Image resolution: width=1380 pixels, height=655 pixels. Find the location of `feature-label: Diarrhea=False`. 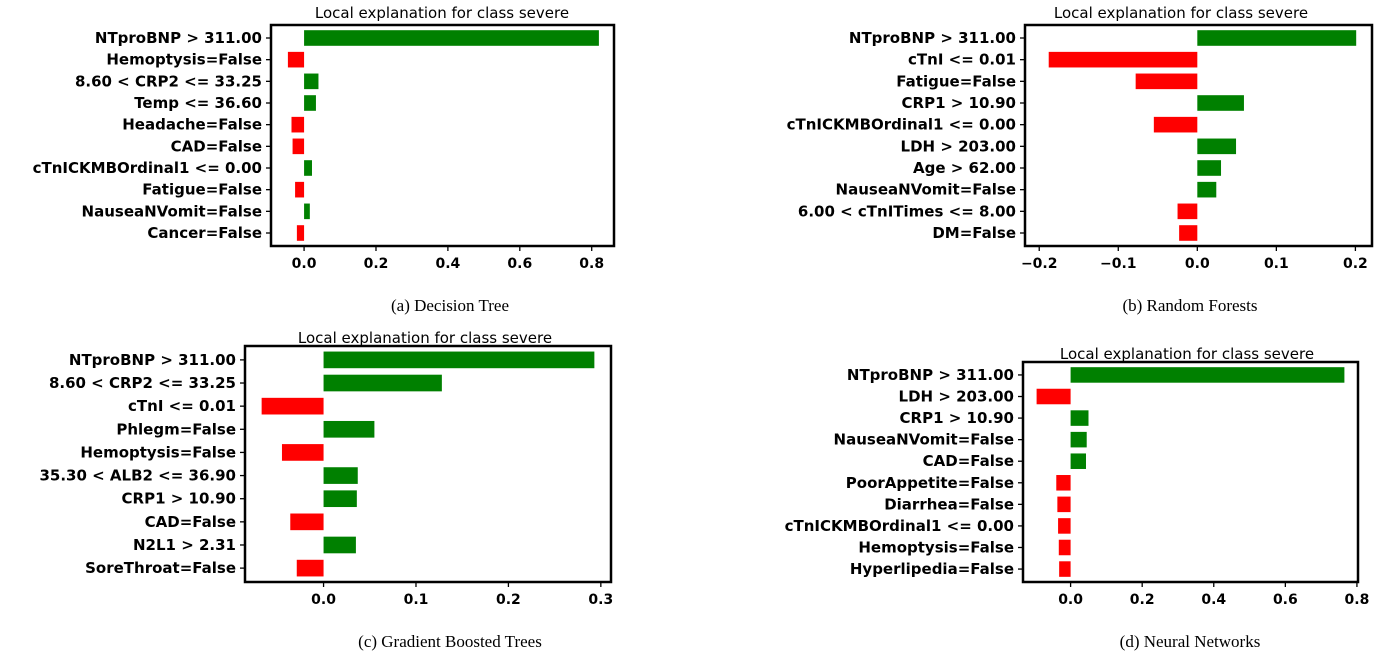

feature-label: Diarrhea=False is located at coordinates (949, 504).